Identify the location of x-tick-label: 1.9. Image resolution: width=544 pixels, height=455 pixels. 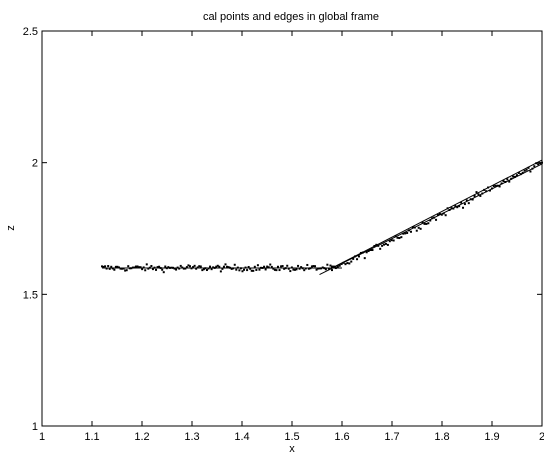
(491, 437).